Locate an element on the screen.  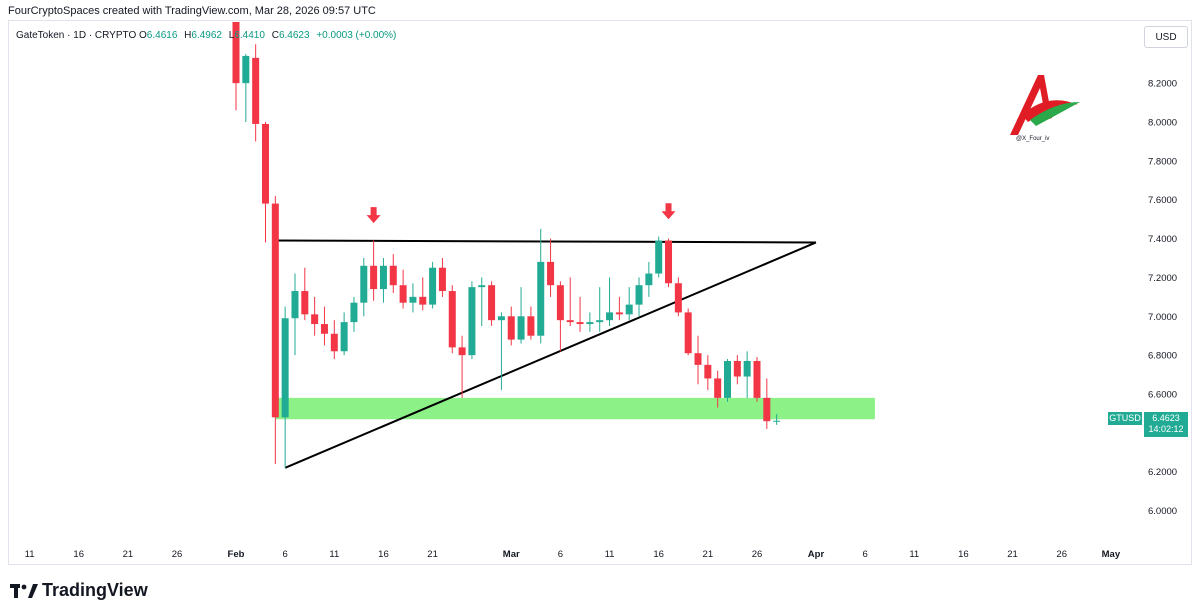
y-tick-label: 8.0000 is located at coordinates (1162, 123).